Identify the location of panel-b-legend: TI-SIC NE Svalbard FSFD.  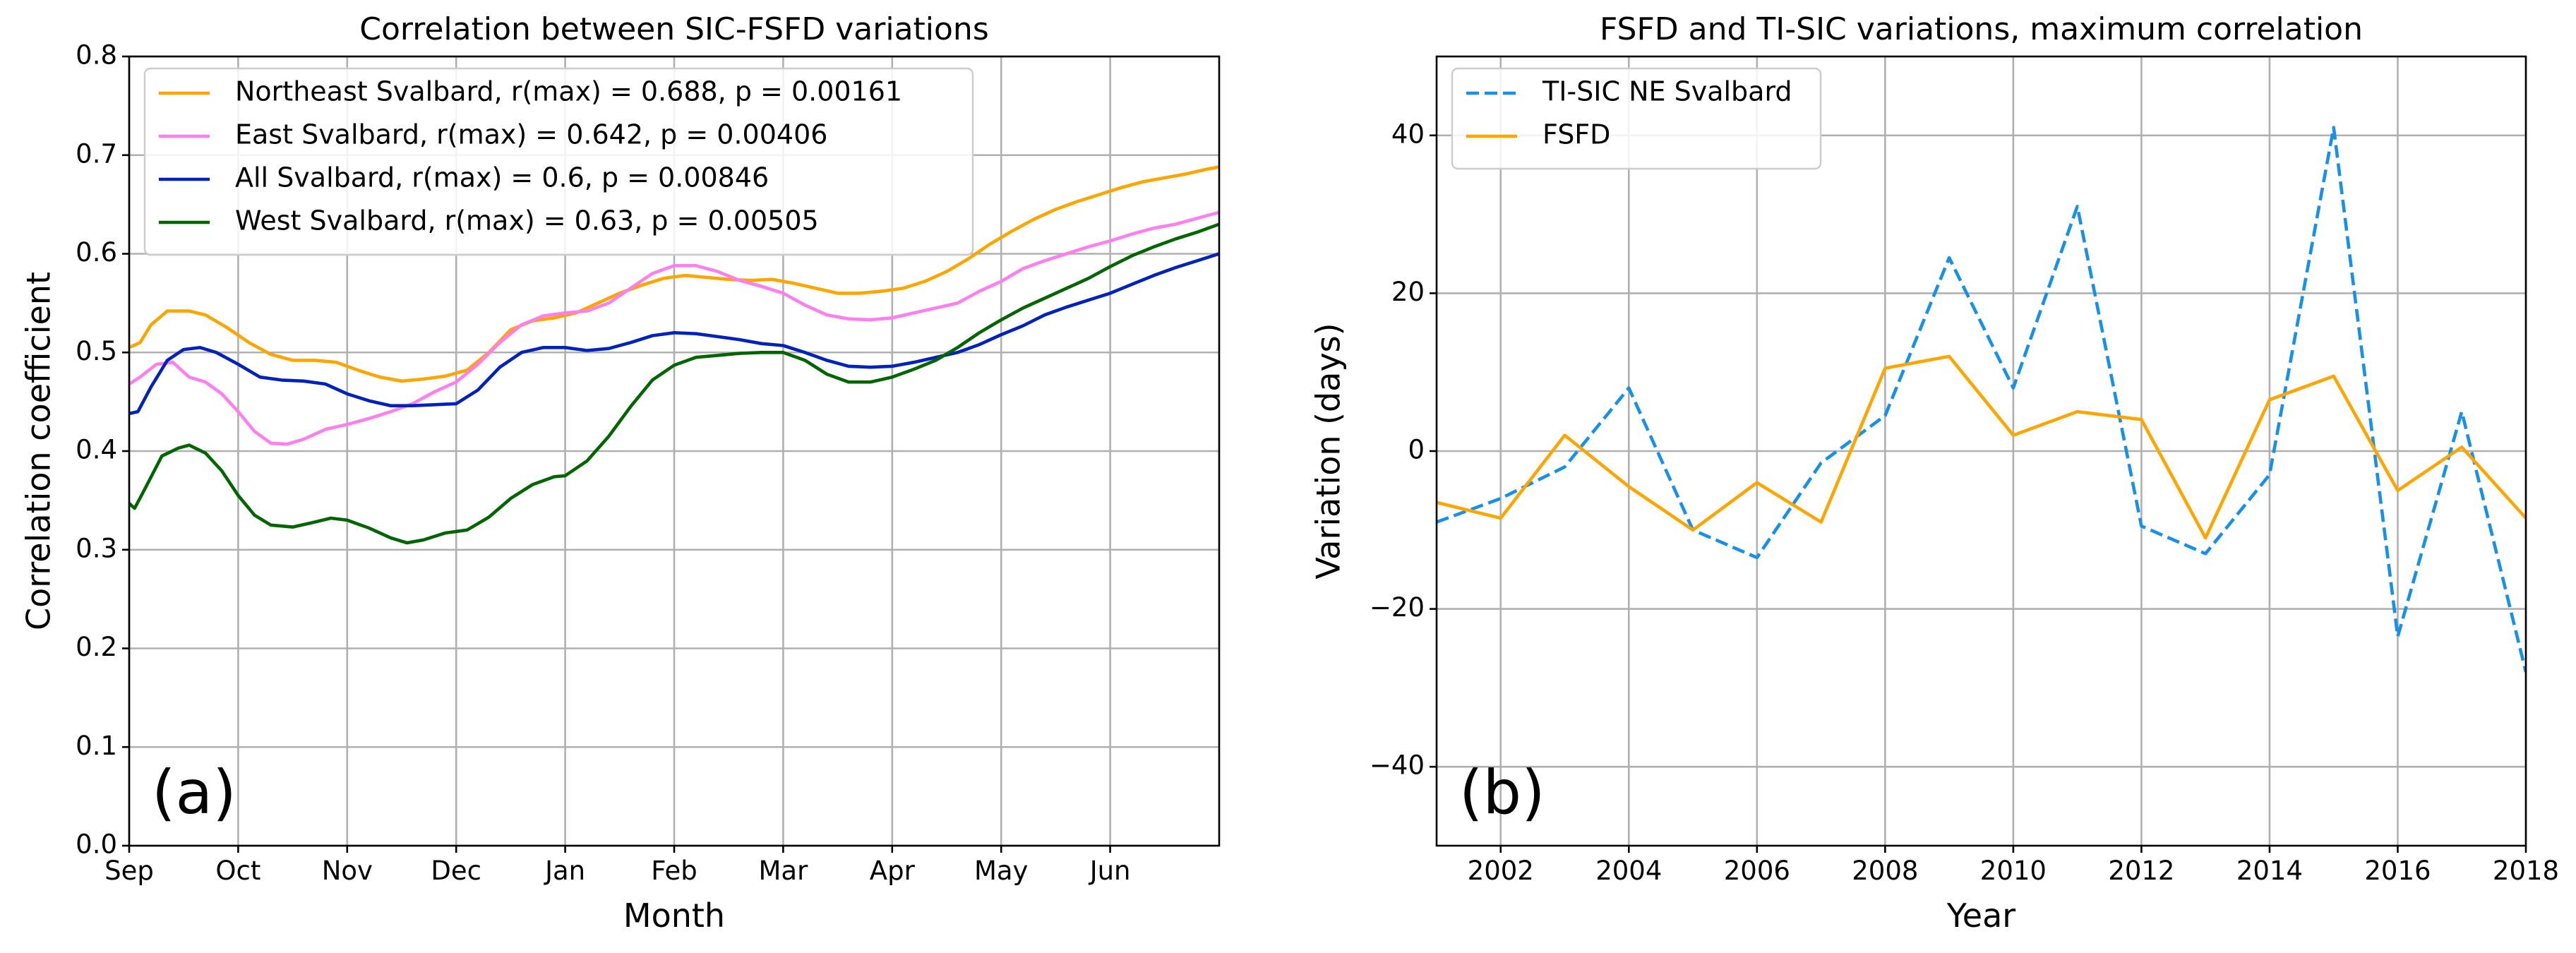
(1636, 118).